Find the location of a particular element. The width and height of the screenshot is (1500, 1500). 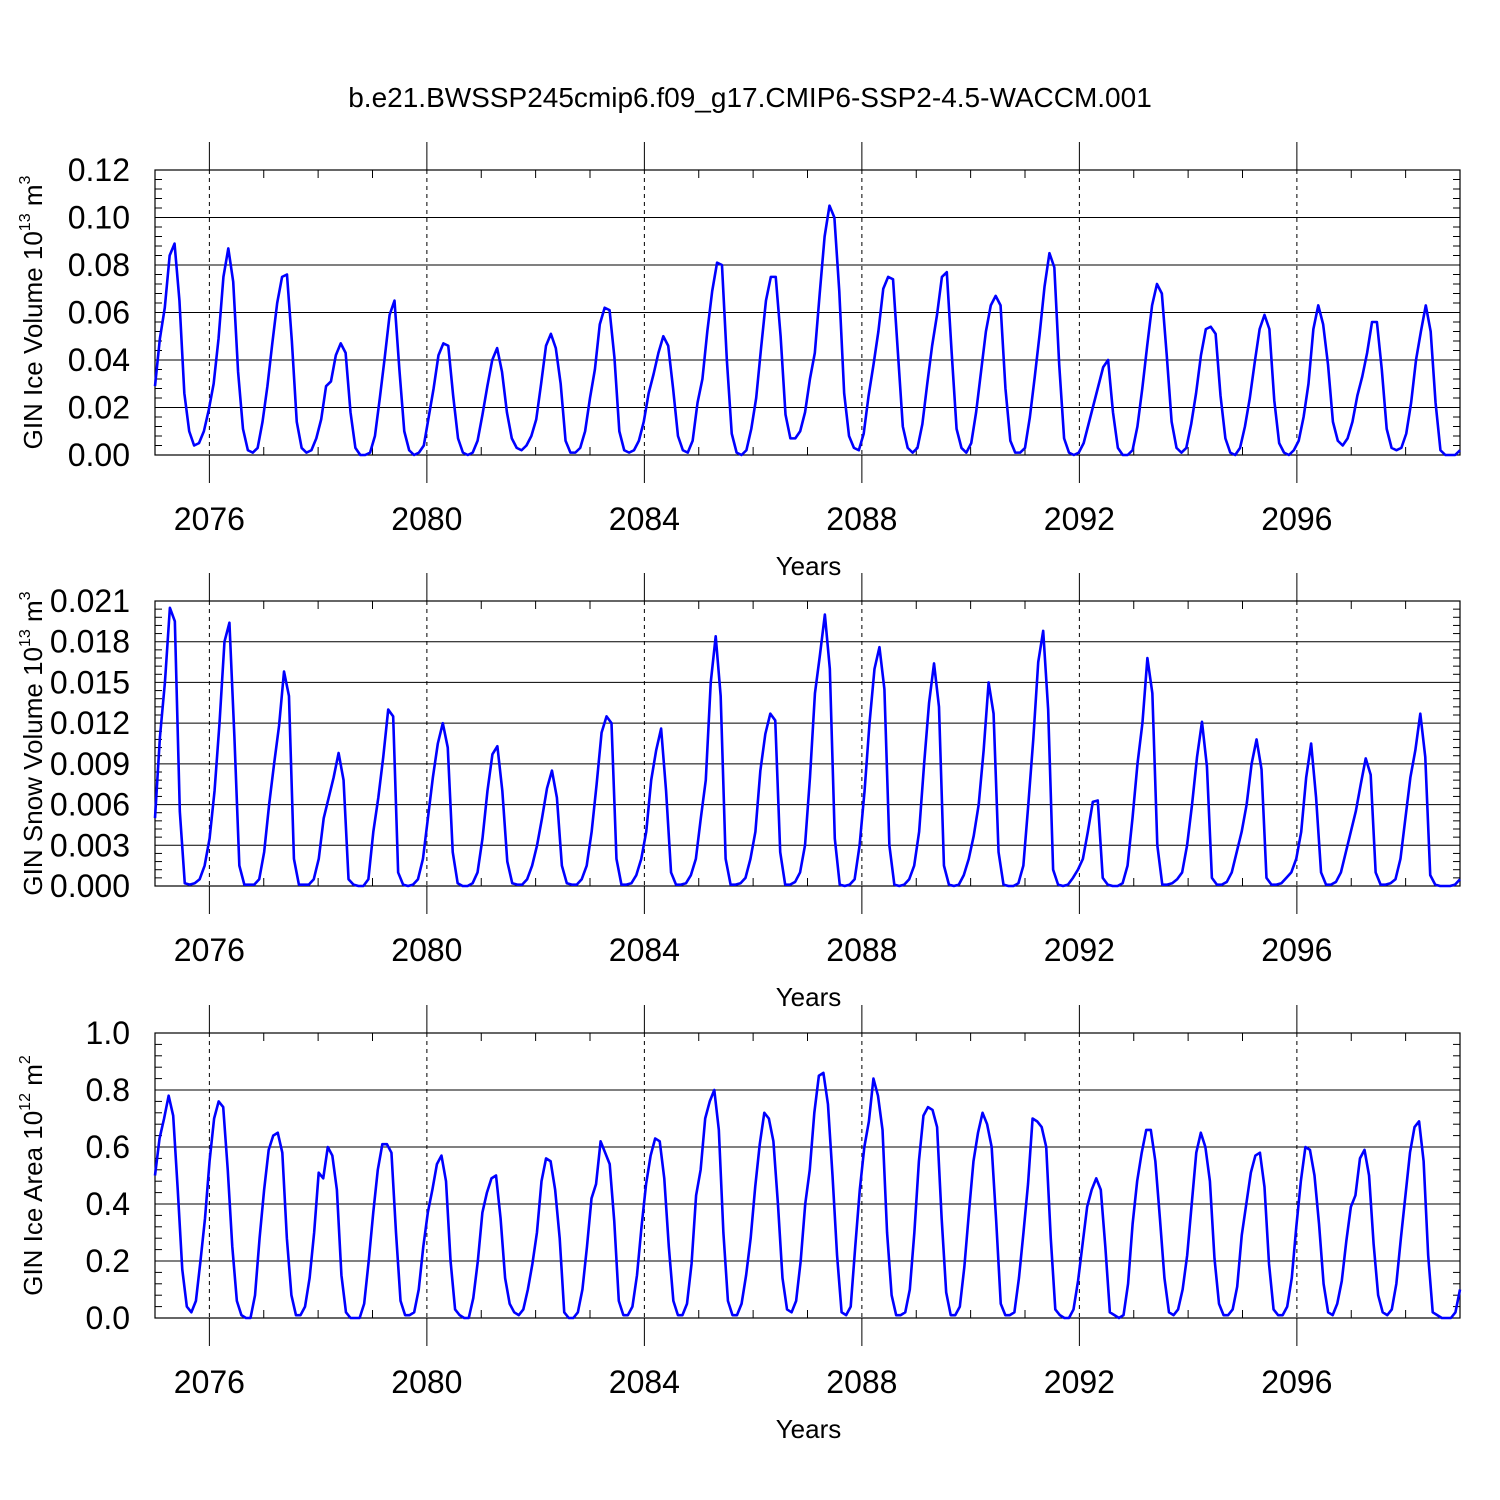

y-tick-label: 0.006 is located at coordinates (90, 805).